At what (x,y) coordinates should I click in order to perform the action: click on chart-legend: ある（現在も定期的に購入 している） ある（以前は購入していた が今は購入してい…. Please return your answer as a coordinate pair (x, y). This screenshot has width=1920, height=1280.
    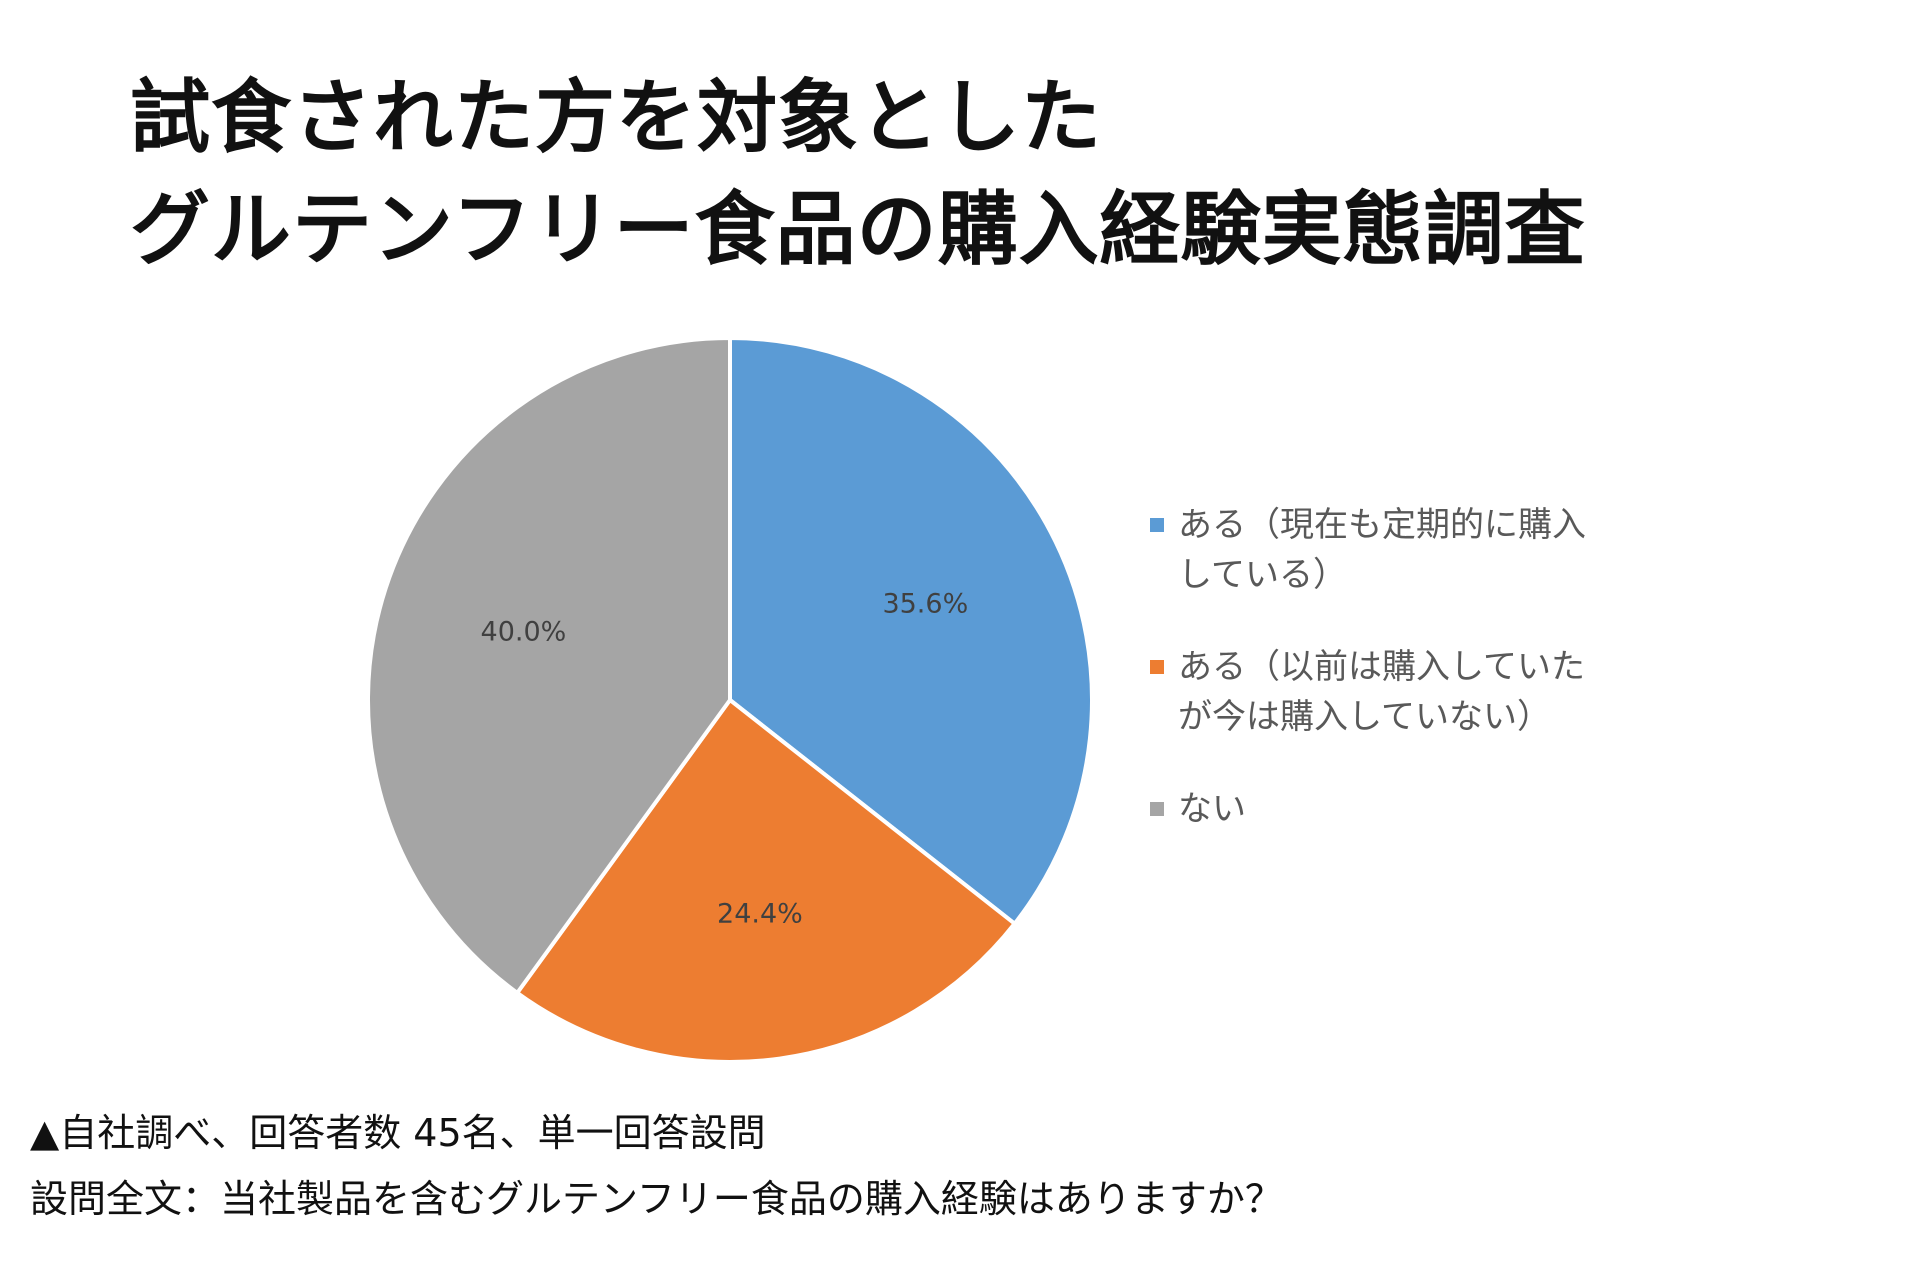
    Looking at the image, I should click on (1390, 688).